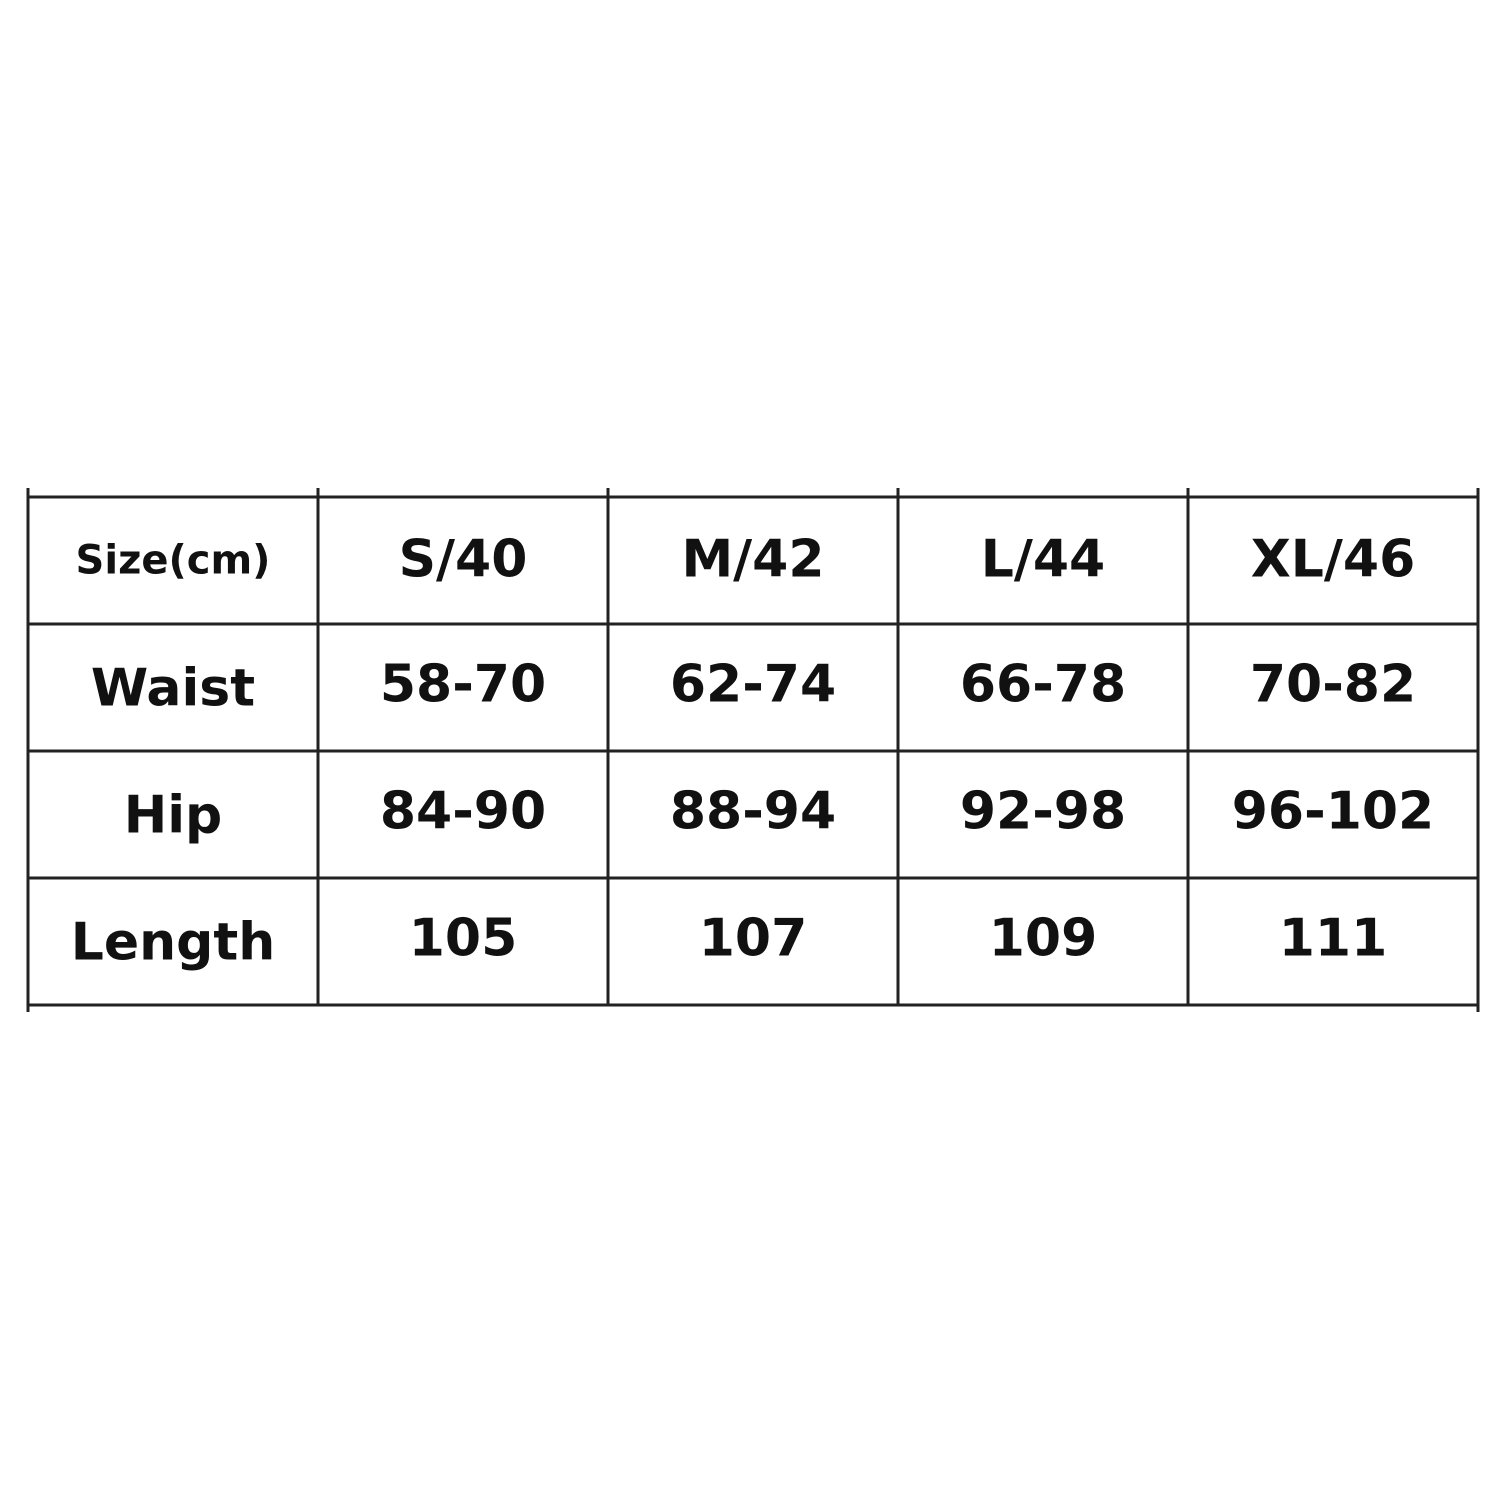 This screenshot has width=1500, height=1500. Describe the element at coordinates (173, 816) in the screenshot. I see `row-label: Hip` at that location.